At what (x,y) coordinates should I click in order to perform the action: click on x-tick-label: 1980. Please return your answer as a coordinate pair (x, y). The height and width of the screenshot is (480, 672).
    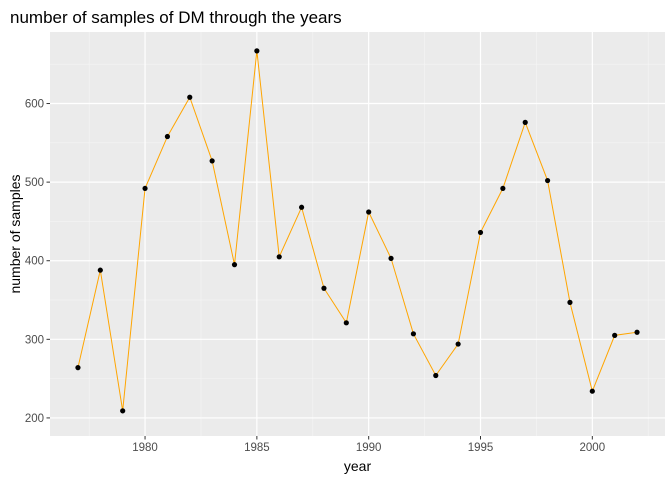
    Looking at the image, I should click on (145, 448).